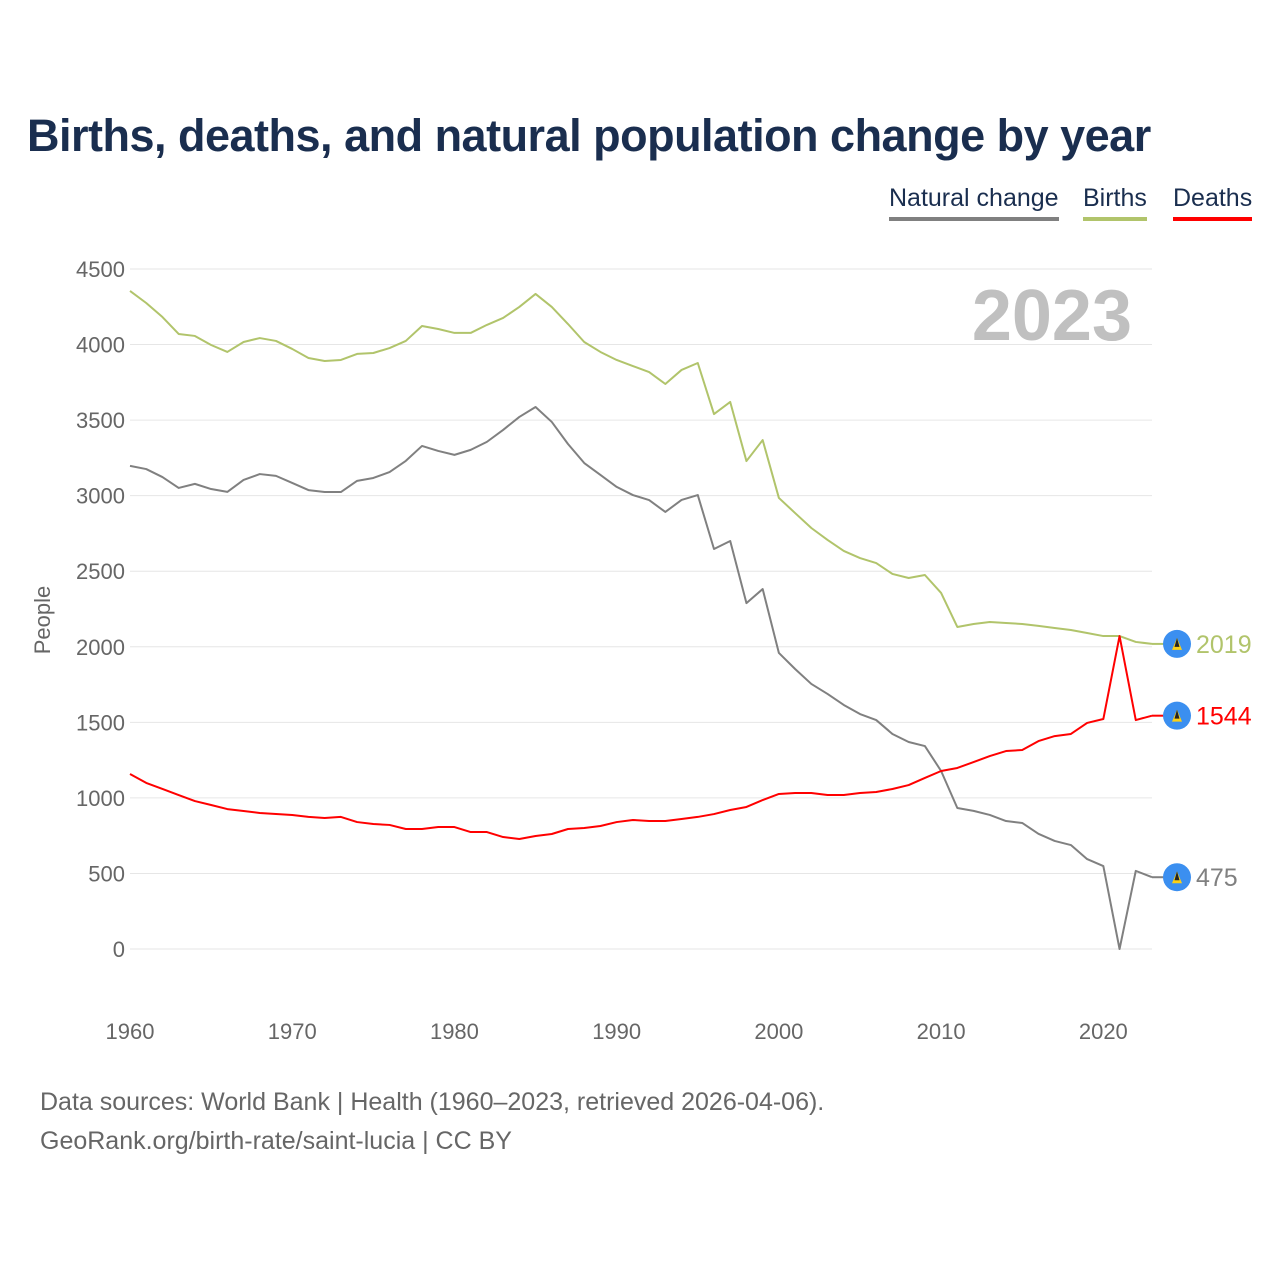 This screenshot has width=1280, height=1280. I want to click on deaths-end-marker: 1544, so click(1202, 716).